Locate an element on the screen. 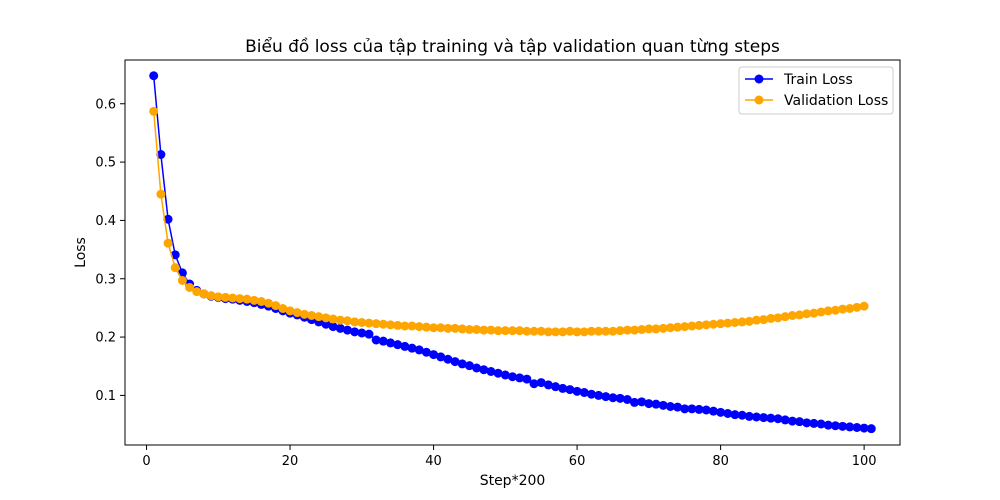  legend-marker-validation is located at coordinates (759, 100).